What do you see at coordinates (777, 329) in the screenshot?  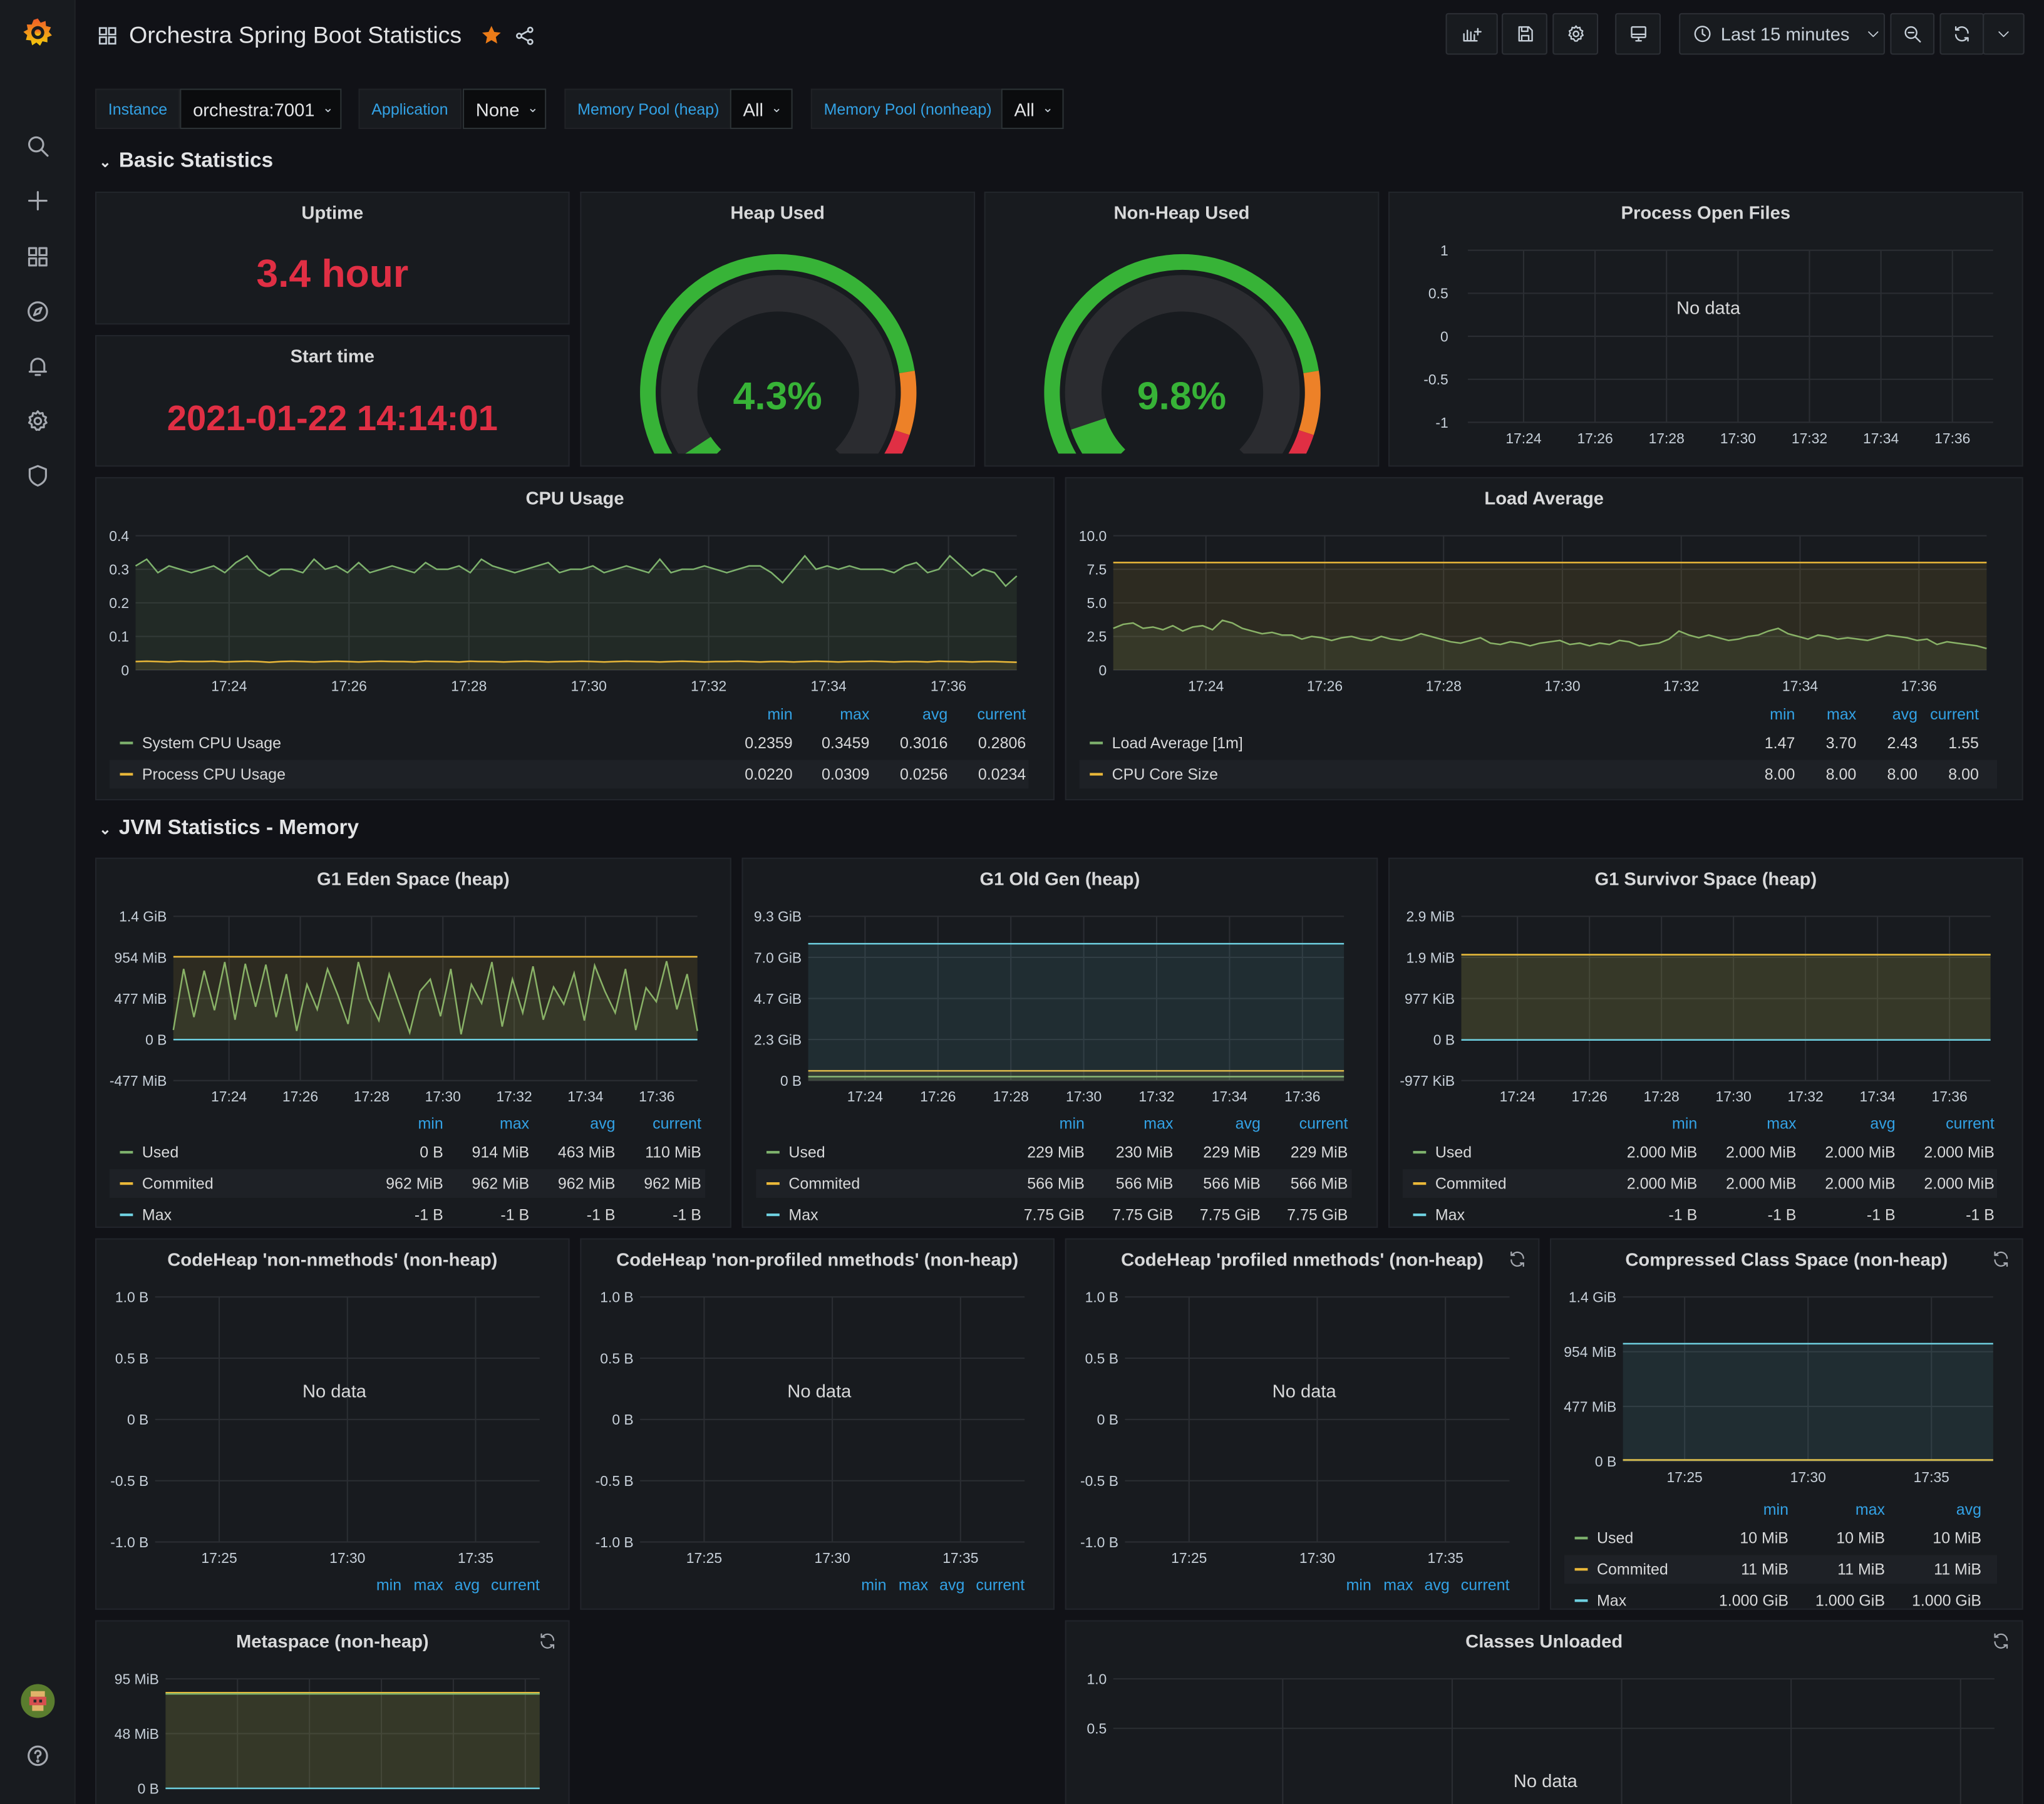 I see `panel-heap-used: Heap Used 4.3%` at bounding box center [777, 329].